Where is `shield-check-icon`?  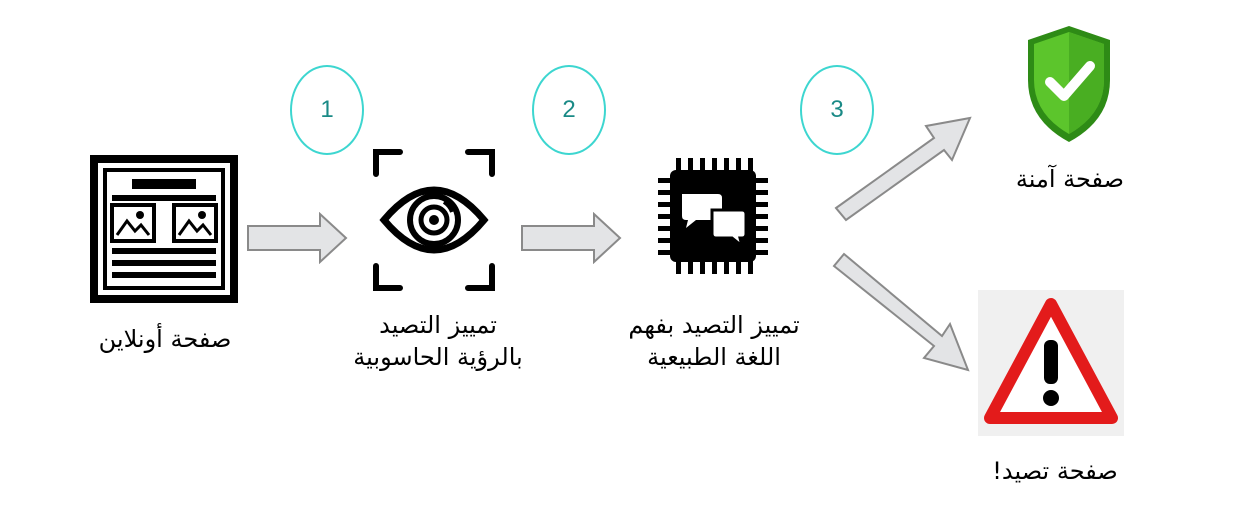 shield-check-icon is located at coordinates (1069, 84).